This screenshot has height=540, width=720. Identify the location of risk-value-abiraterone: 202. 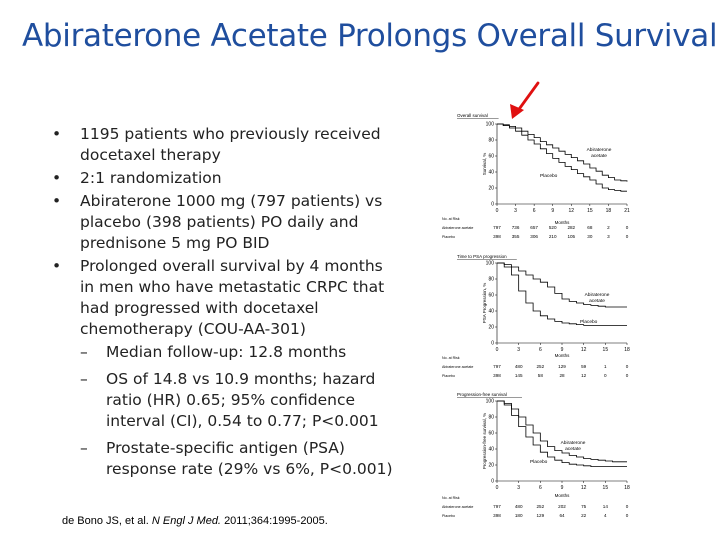
(562, 506).